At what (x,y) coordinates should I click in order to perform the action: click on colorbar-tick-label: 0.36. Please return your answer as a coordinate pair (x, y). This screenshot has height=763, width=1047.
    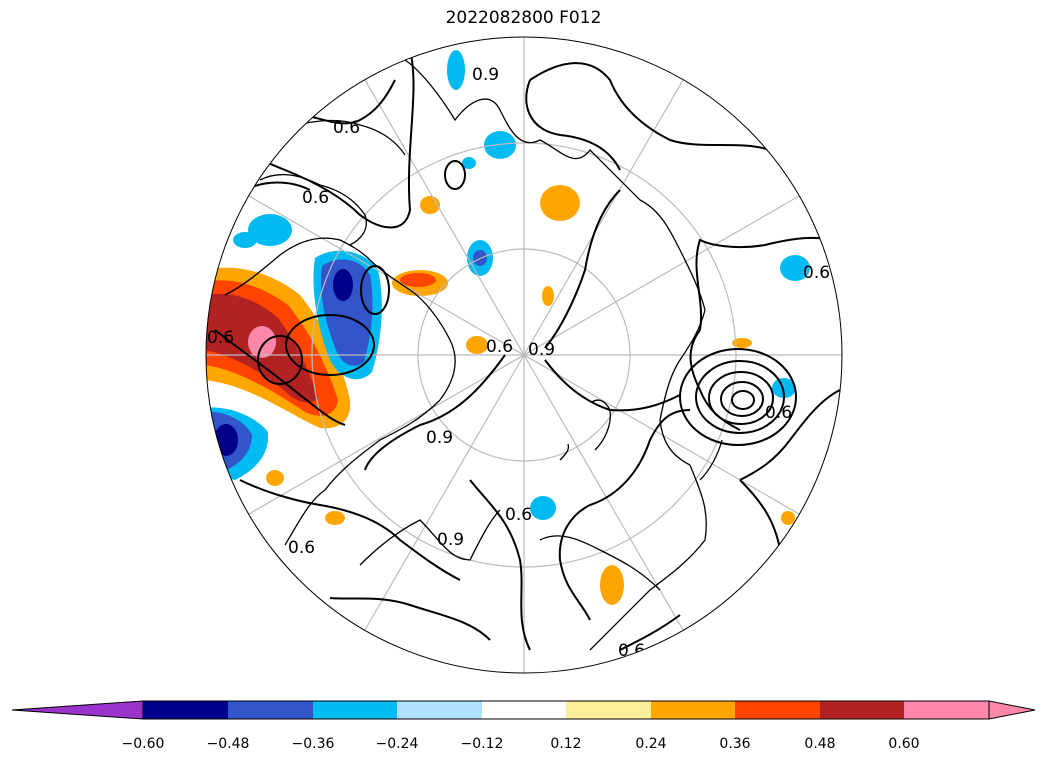
    Looking at the image, I should click on (734, 744).